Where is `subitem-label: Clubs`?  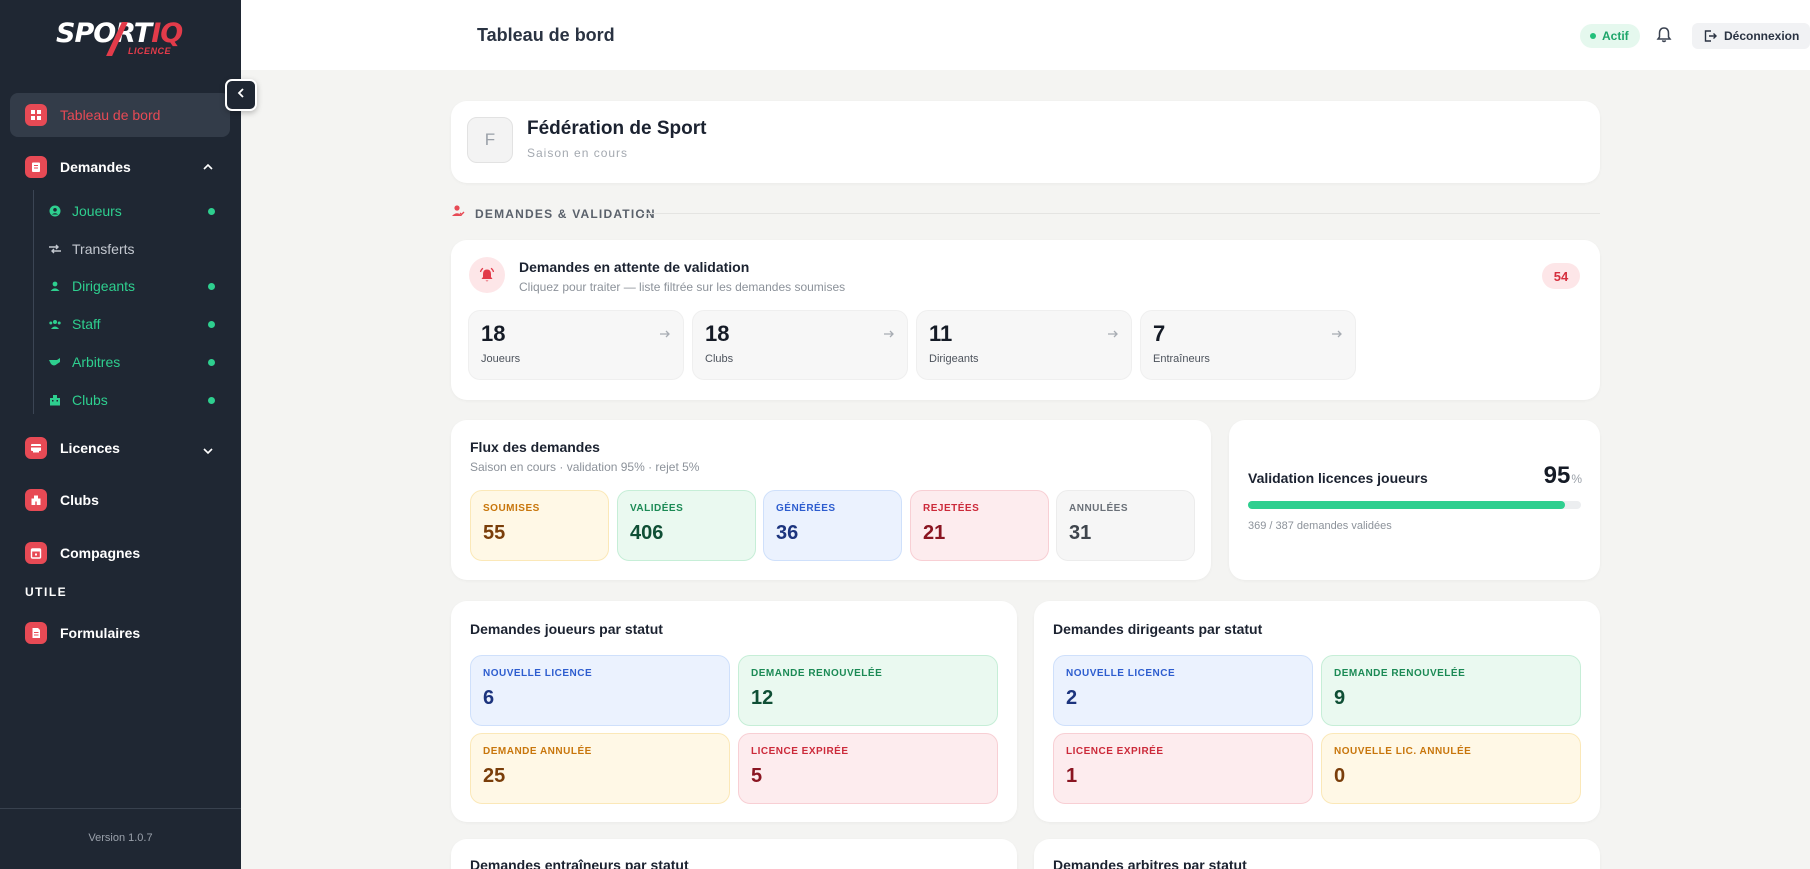 subitem-label: Clubs is located at coordinates (90, 400).